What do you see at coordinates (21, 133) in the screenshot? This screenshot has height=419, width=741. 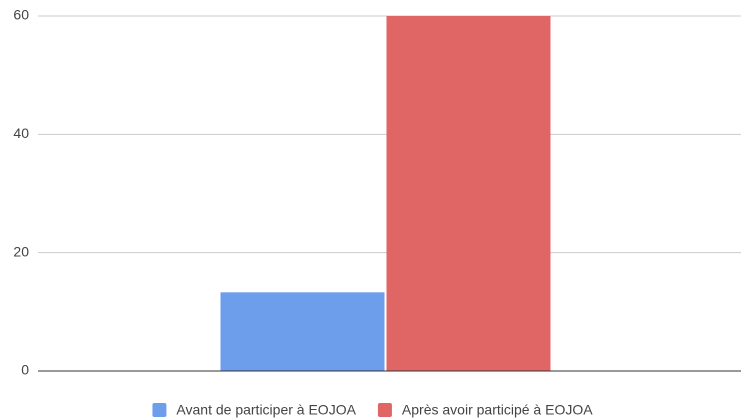 I see `y-tick-label: 40` at bounding box center [21, 133].